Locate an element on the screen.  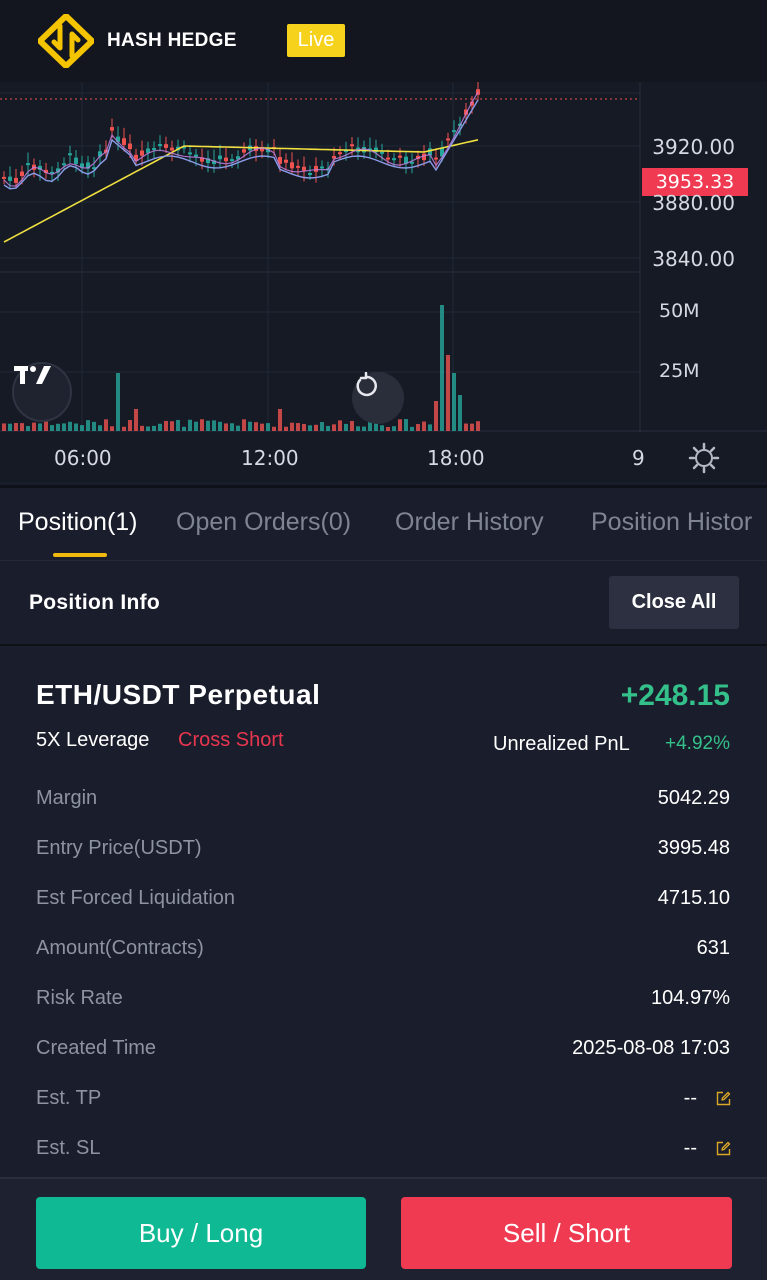
edit-sl-icon is located at coordinates (723, 1148).